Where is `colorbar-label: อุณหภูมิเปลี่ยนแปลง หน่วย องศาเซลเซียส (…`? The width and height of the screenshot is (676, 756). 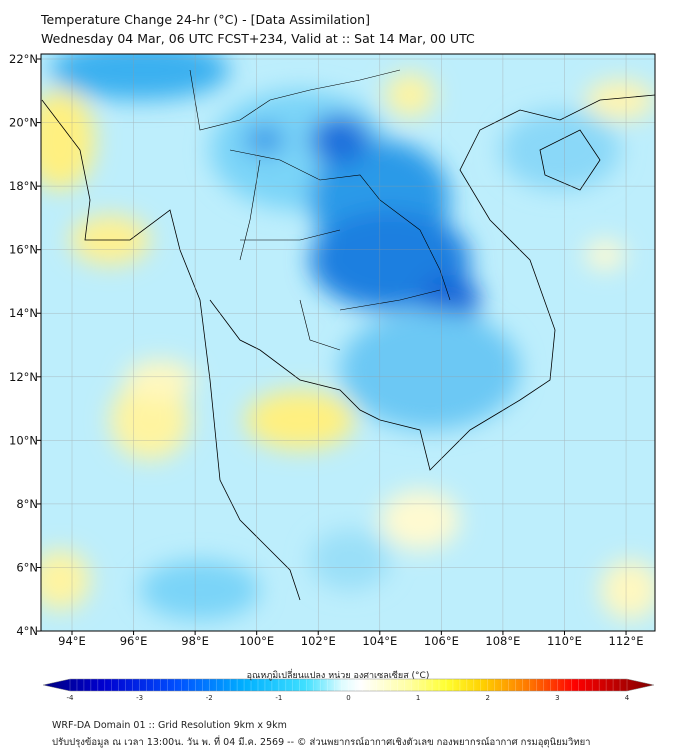
colorbar-label: อุณหภูมิเปลี่ยนแปลง หน่วย องศาเซลเซียส (… is located at coordinates (338, 676).